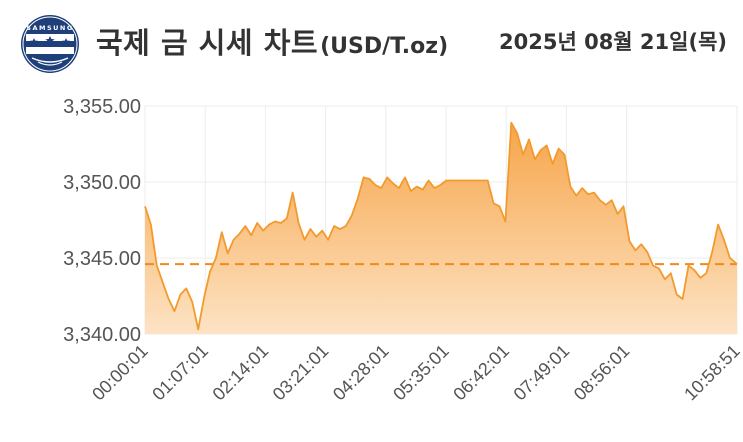 The image size is (743, 442). I want to click on x-tick-label: 01:07:01, so click(180, 373).